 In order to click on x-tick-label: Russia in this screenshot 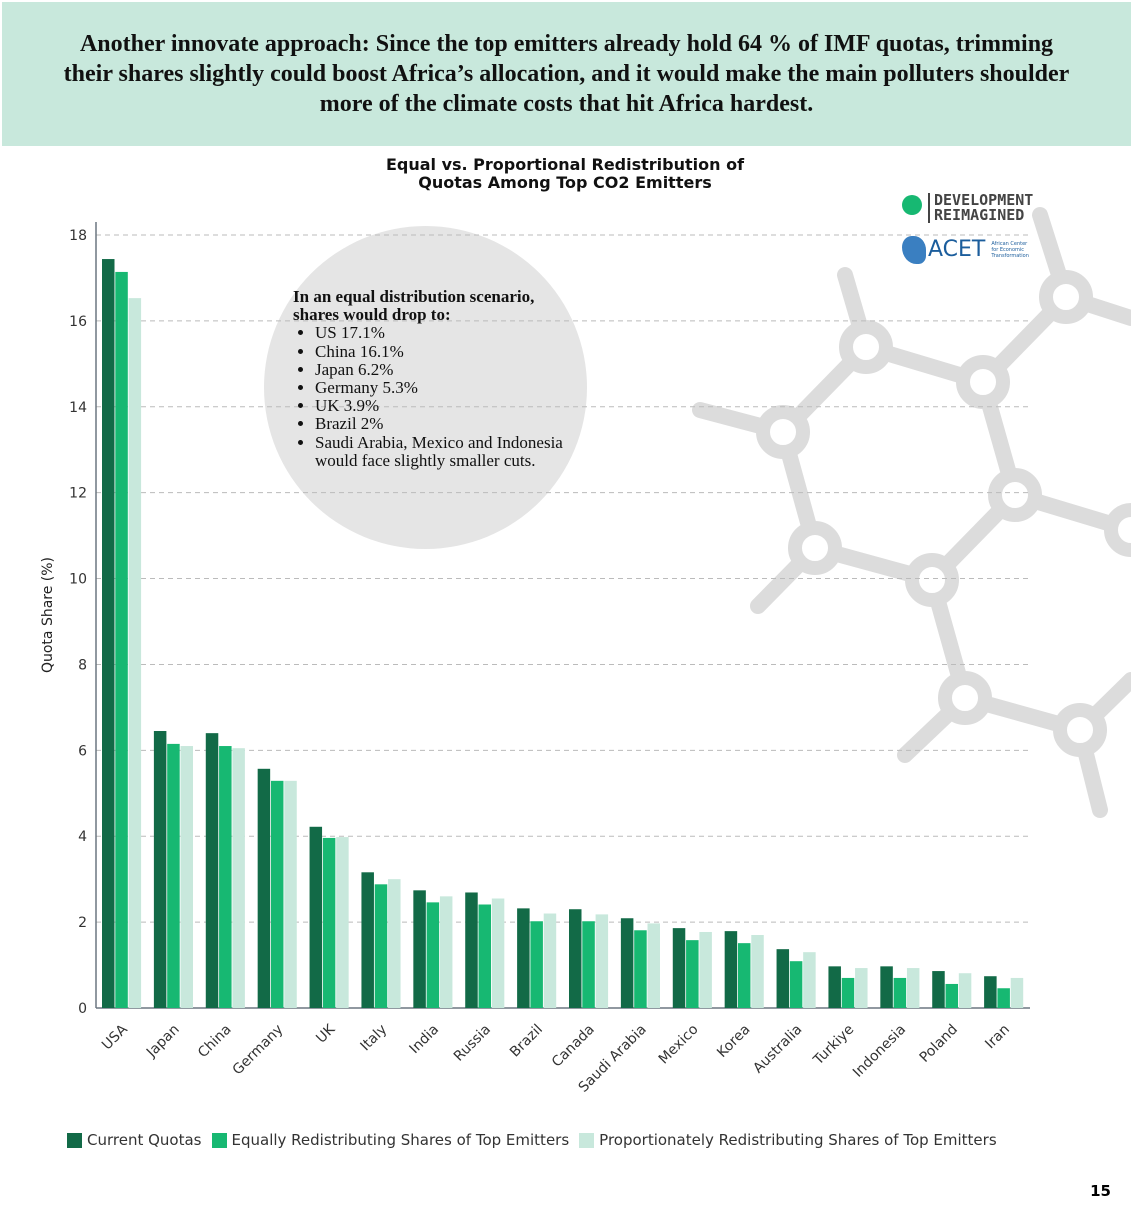, I will do `click(472, 1043)`.